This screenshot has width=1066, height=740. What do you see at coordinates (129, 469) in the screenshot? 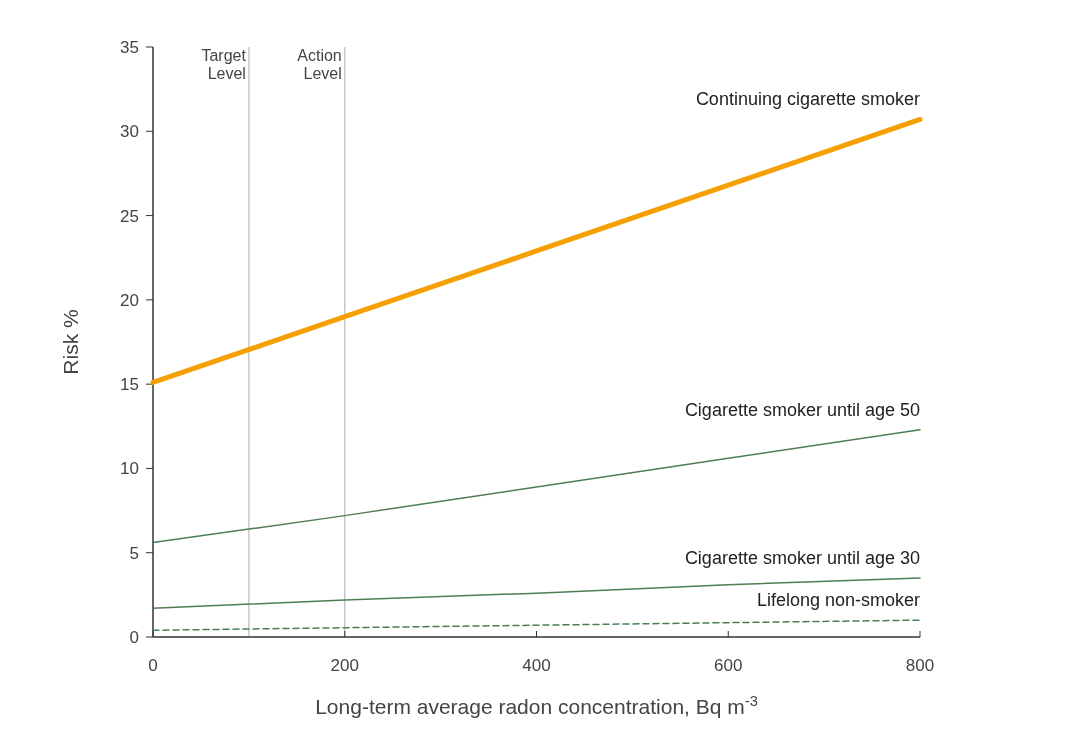
I see `y-tick-label: 10` at bounding box center [129, 469].